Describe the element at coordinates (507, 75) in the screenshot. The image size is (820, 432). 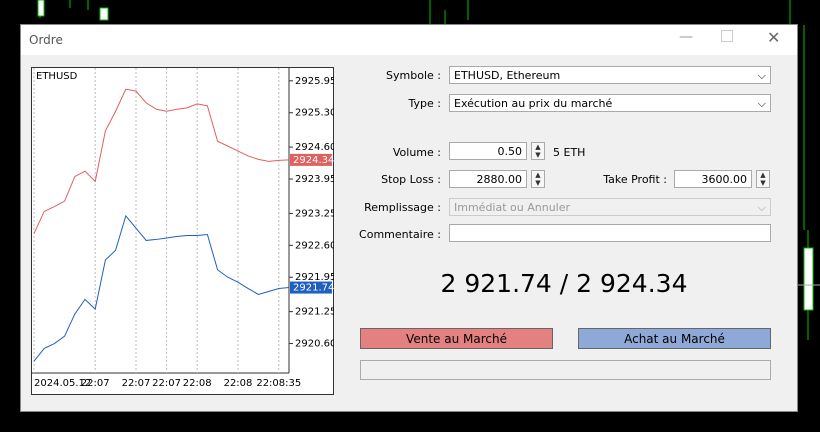
I see `symbol-value: ETHUSD, Ethereum` at that location.